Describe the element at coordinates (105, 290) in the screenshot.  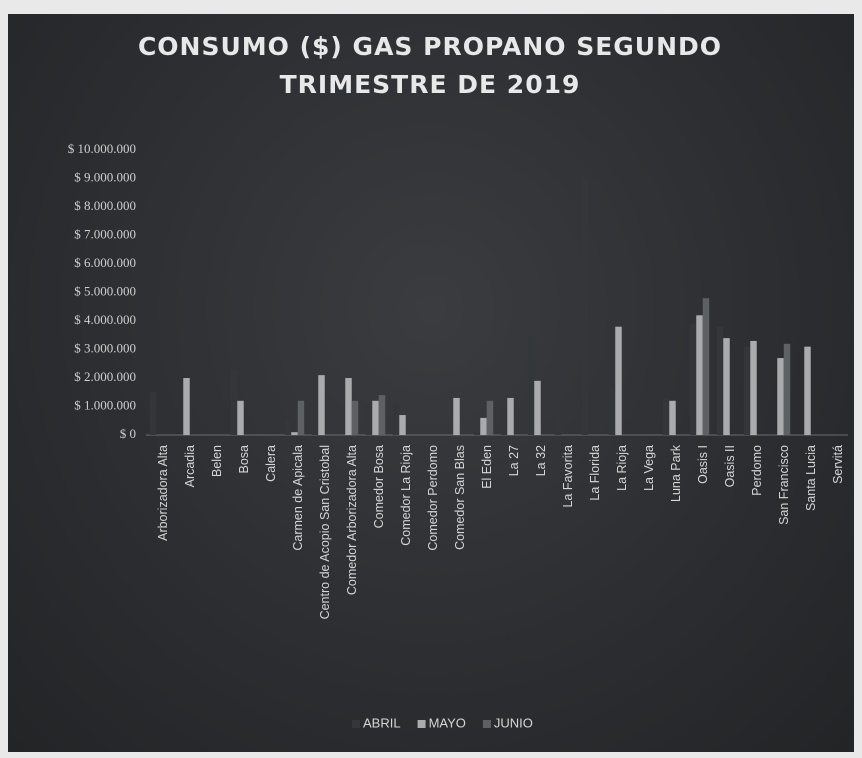
I see `y-tick-label: $ 5.000.000` at that location.